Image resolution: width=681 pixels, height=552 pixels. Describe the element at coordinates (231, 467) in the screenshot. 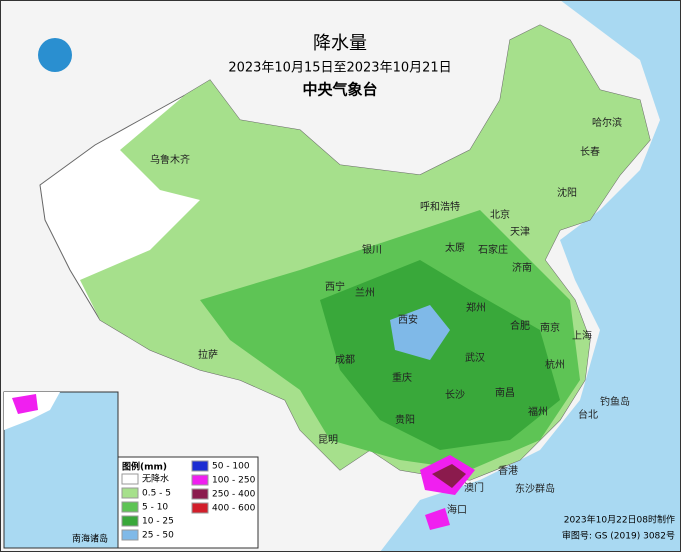

I see `legend-label: 50 - 100` at that location.